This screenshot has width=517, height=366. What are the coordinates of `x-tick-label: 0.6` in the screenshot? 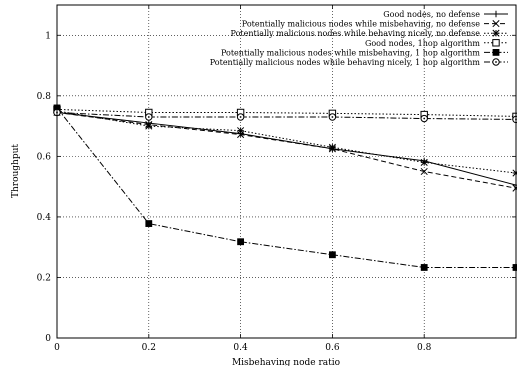 It's located at (332, 348).